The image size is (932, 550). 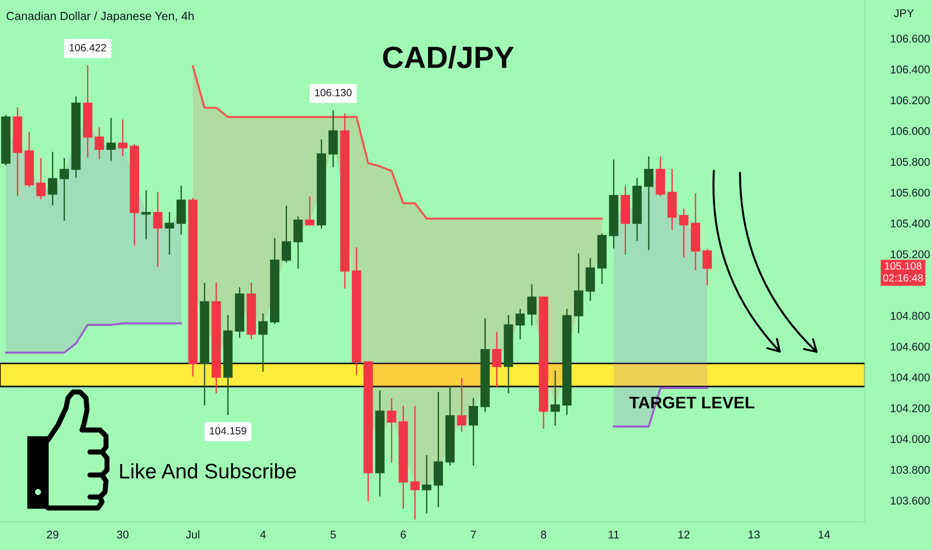 What do you see at coordinates (910, 192) in the screenshot?
I see `y-tick-label: 105.600` at bounding box center [910, 192].